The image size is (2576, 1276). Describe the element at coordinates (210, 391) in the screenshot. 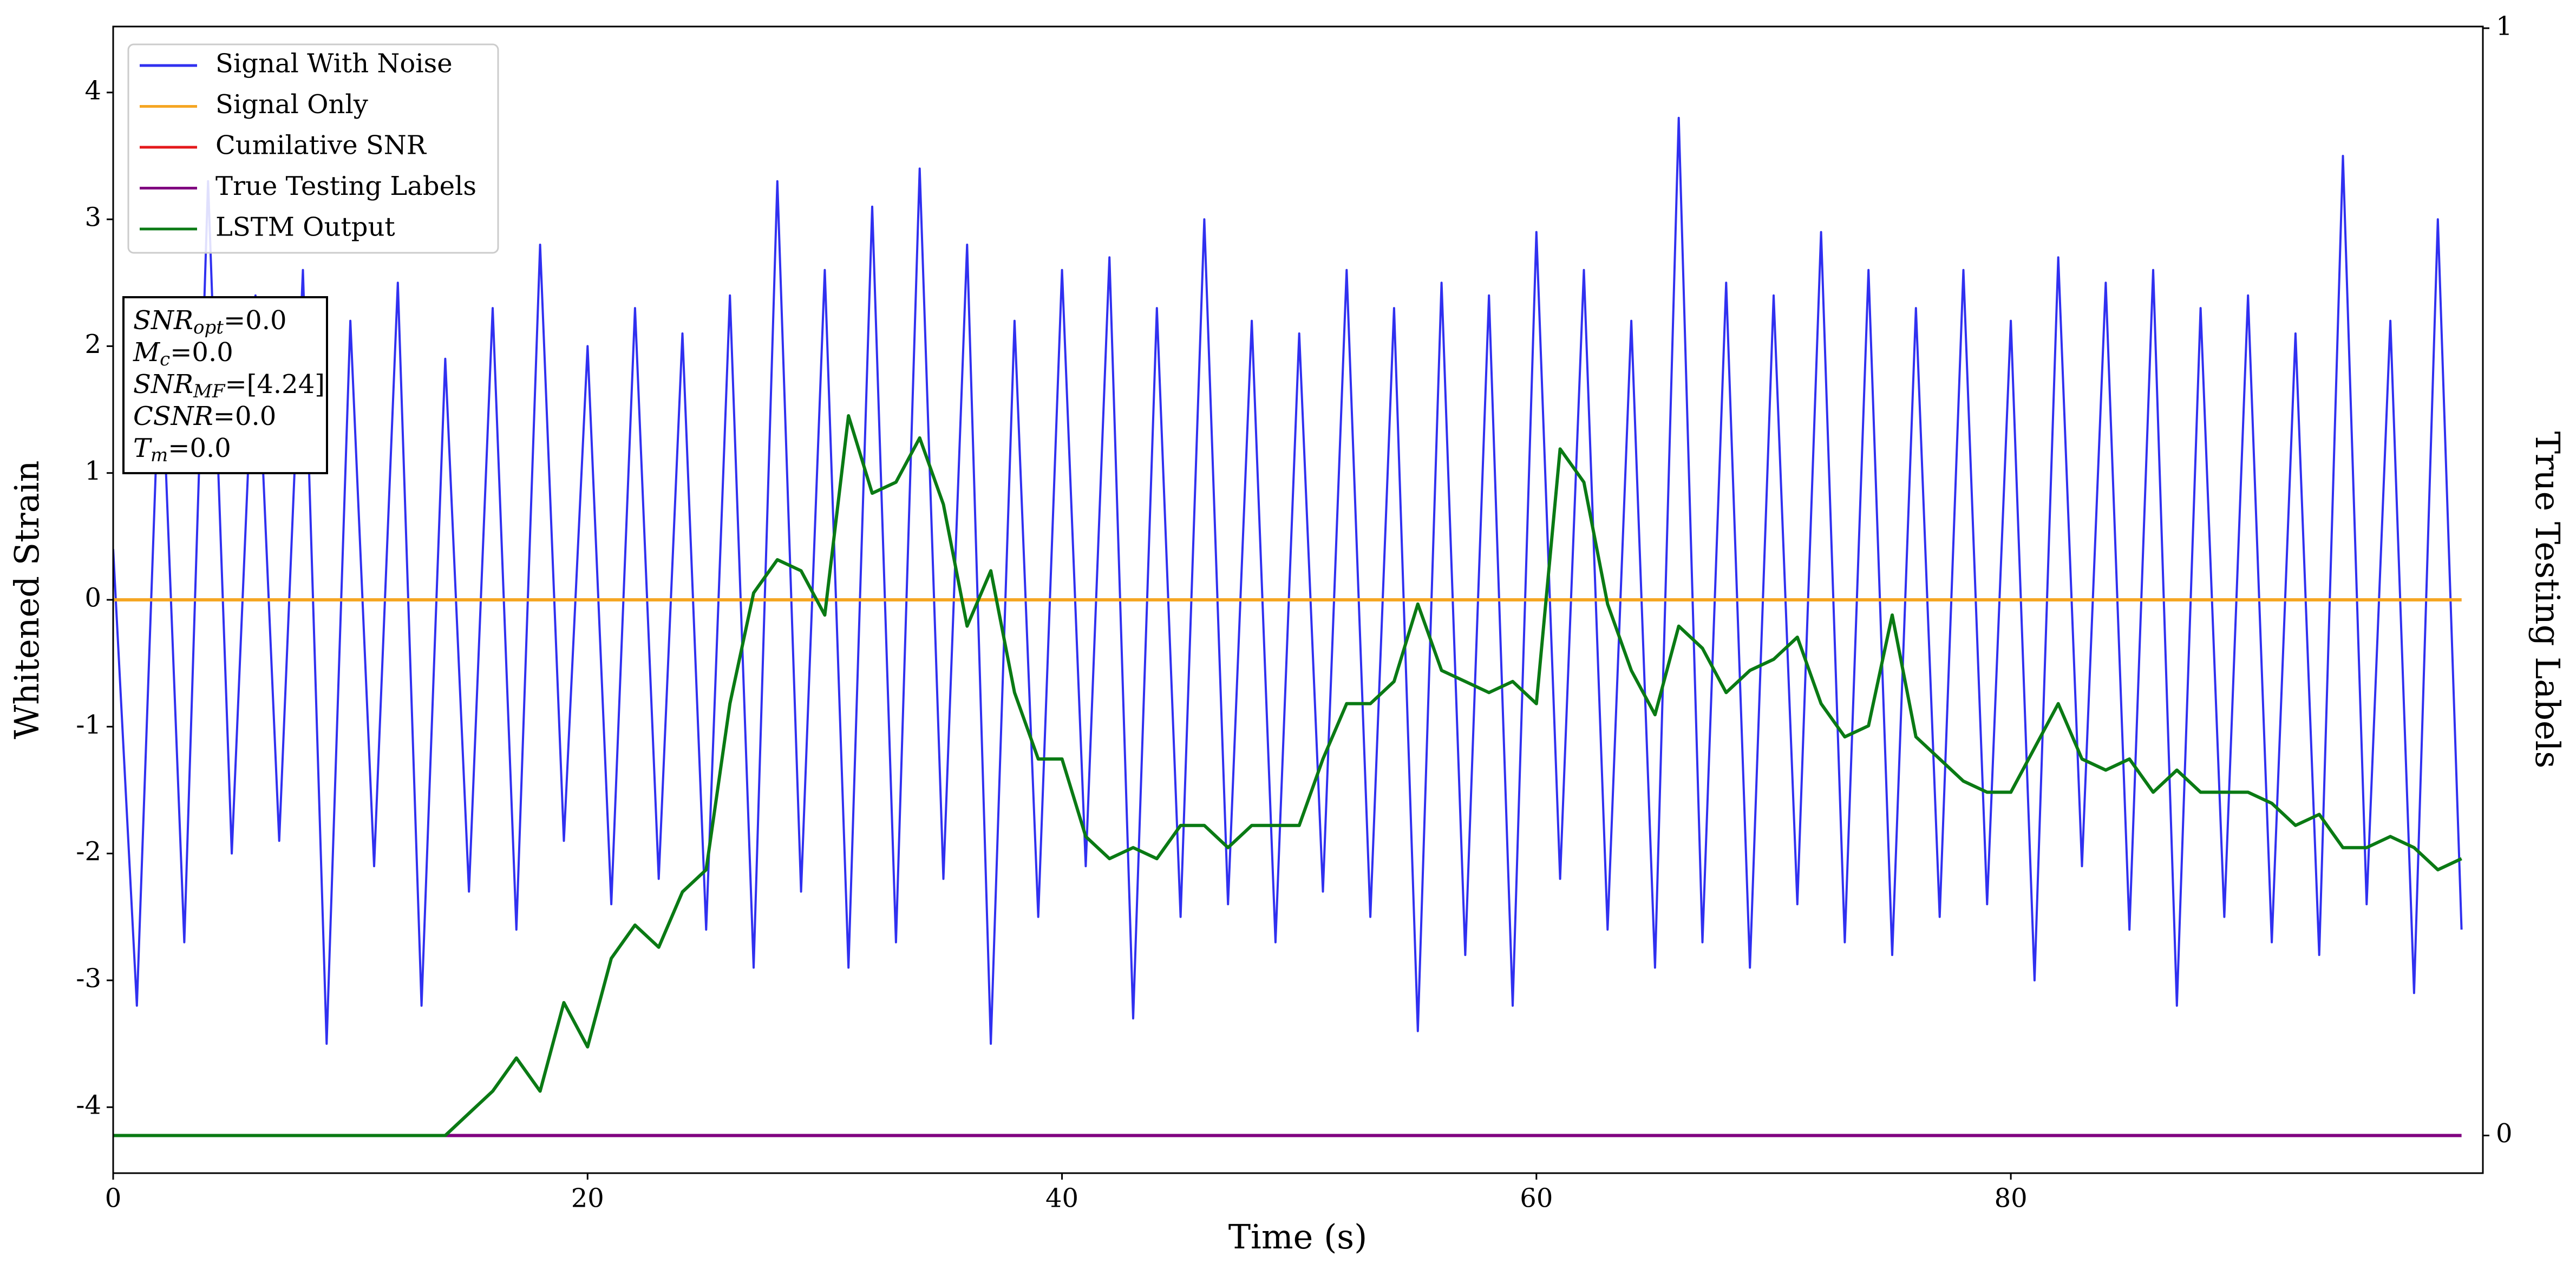

I see `annotation-sub: MF` at that location.